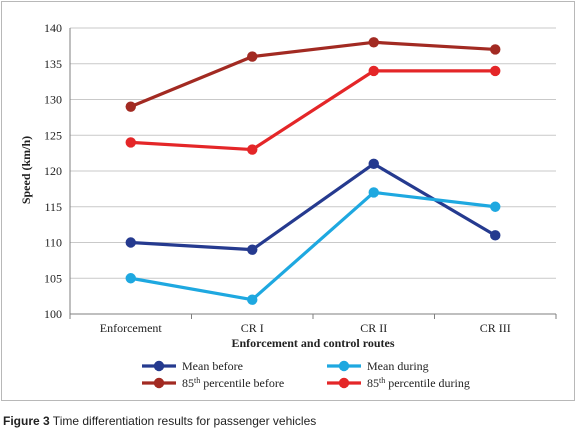  Describe the element at coordinates (26, 170) in the screenshot. I see `y-axis-label: Speed (km/h)` at that location.